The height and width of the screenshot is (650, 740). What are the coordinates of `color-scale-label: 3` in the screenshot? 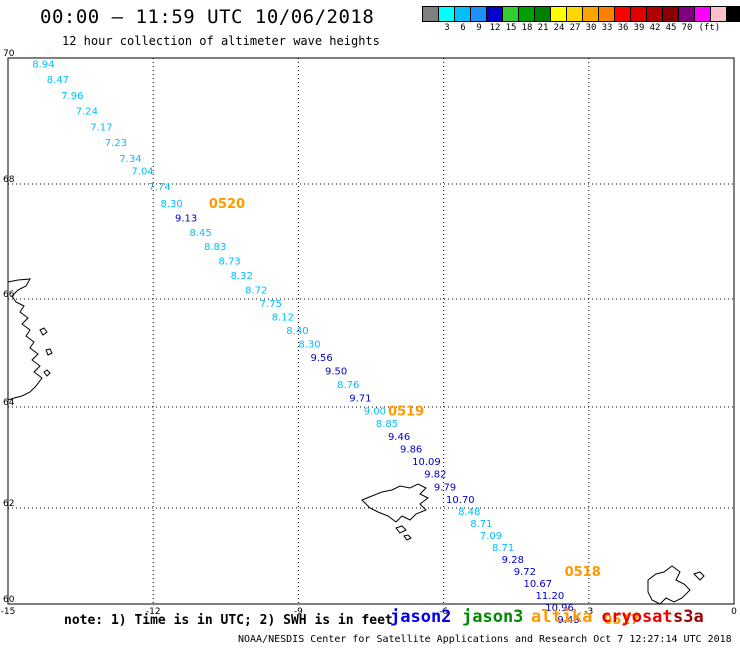 It's located at (447, 28).